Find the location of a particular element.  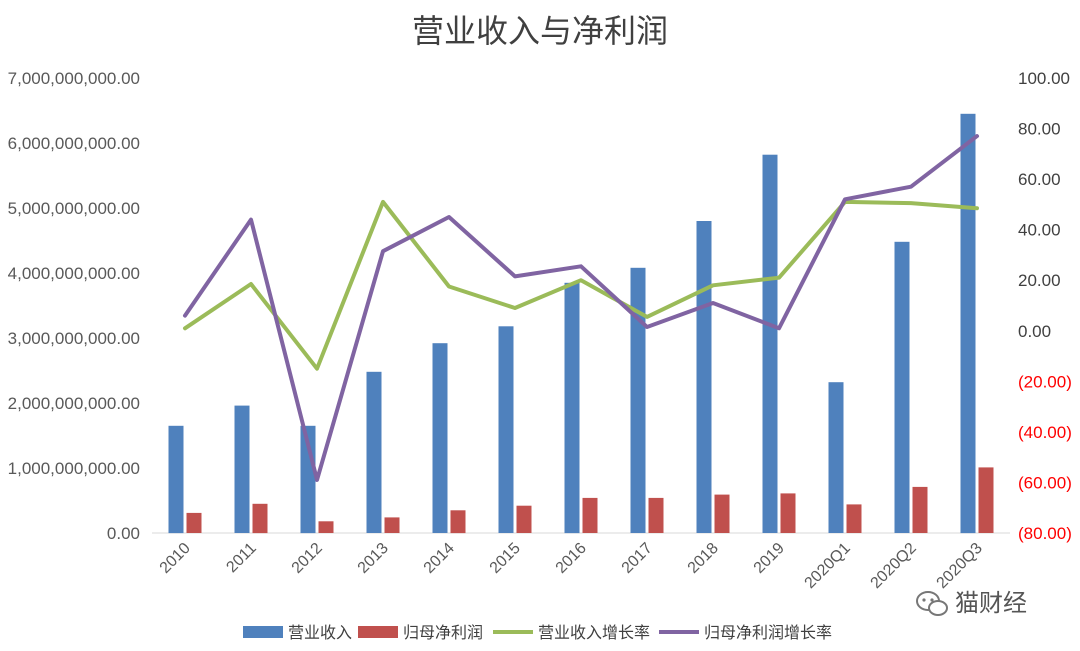

x-tick-label: 2020Q2 is located at coordinates (894, 566).